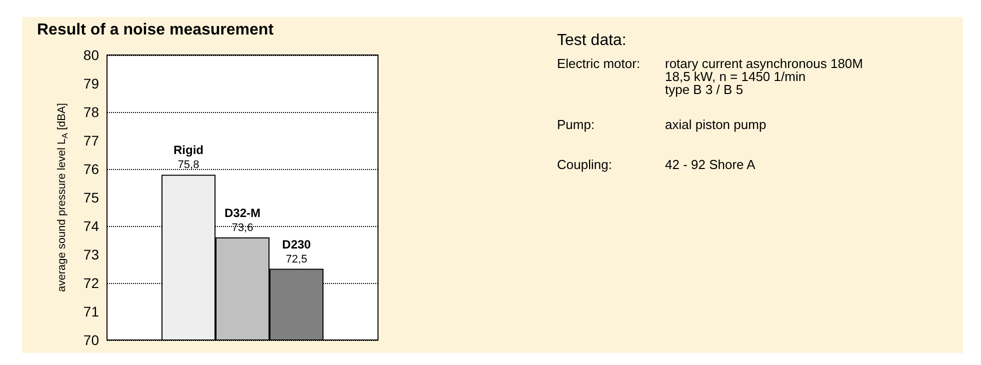 This screenshot has height=365, width=981. Describe the element at coordinates (704, 89) in the screenshot. I see `text: type B 3 / B 5` at that location.